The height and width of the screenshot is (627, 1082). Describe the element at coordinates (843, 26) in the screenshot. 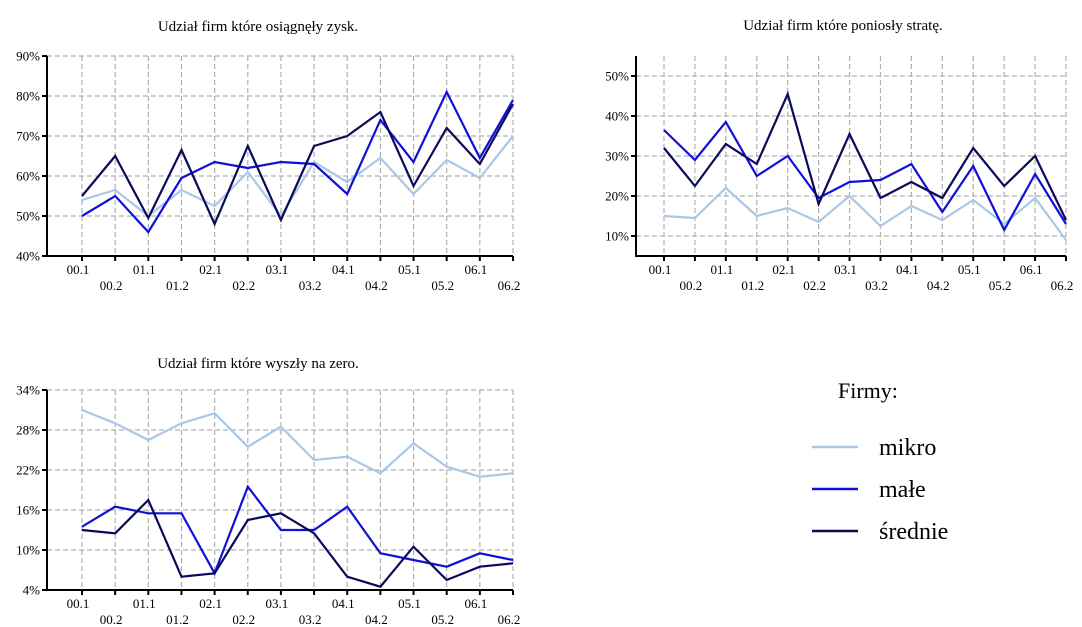

I see `chart-title: Udział firm które poniosły stratę.` at that location.